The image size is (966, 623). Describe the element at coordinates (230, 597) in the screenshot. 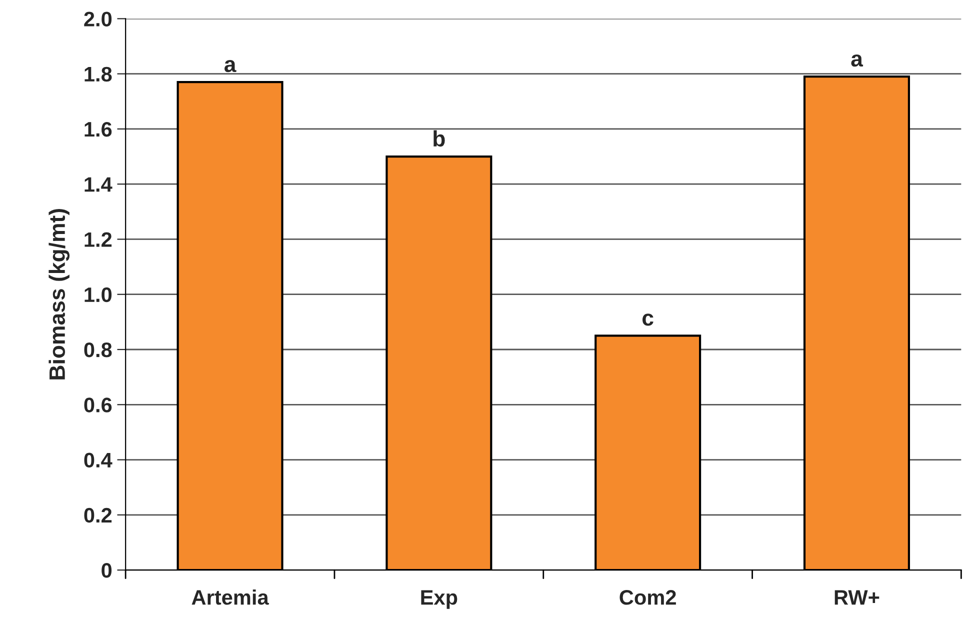

I see `x-tick-label: Artemia` at that location.